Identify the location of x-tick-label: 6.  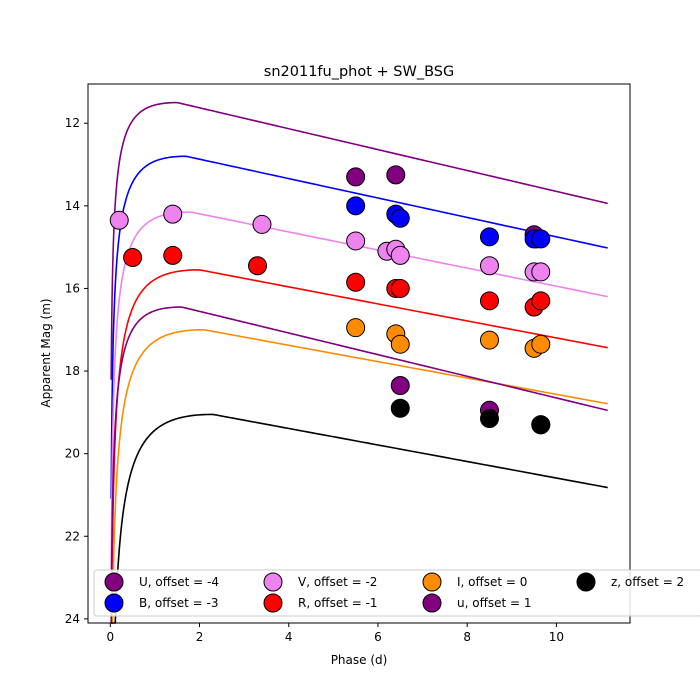
(378, 637).